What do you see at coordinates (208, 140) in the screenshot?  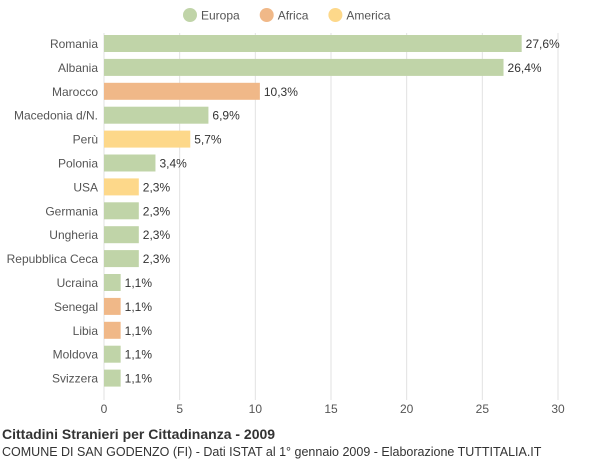 I see `value-label: 5,7%` at bounding box center [208, 140].